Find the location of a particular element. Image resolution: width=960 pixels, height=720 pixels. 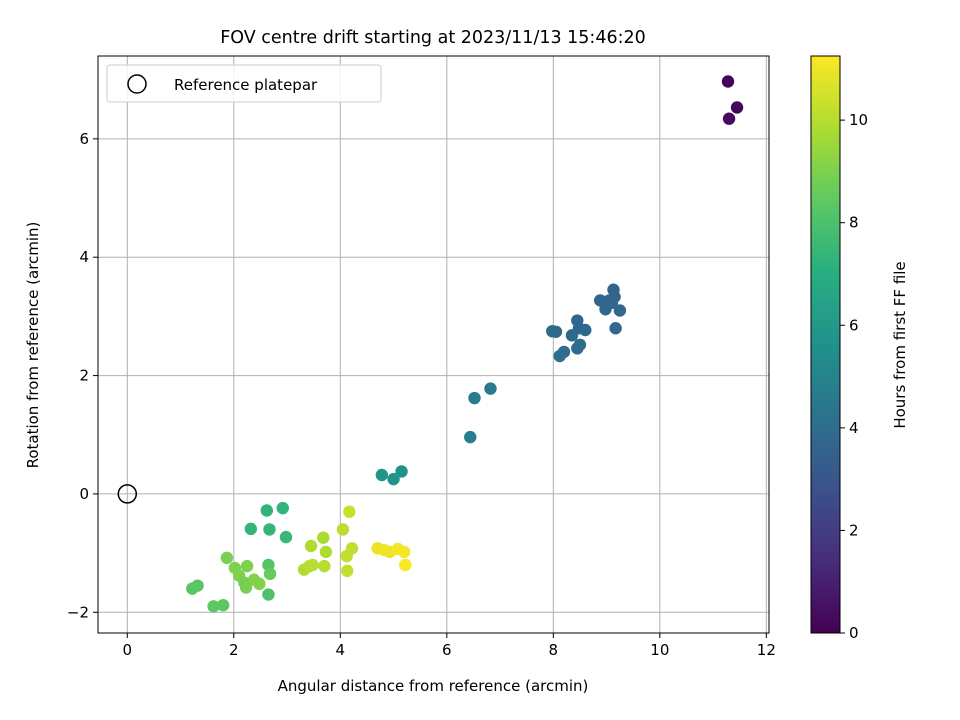

y-axis-ticks: −2 0 2 4 6 is located at coordinates (82, 375).